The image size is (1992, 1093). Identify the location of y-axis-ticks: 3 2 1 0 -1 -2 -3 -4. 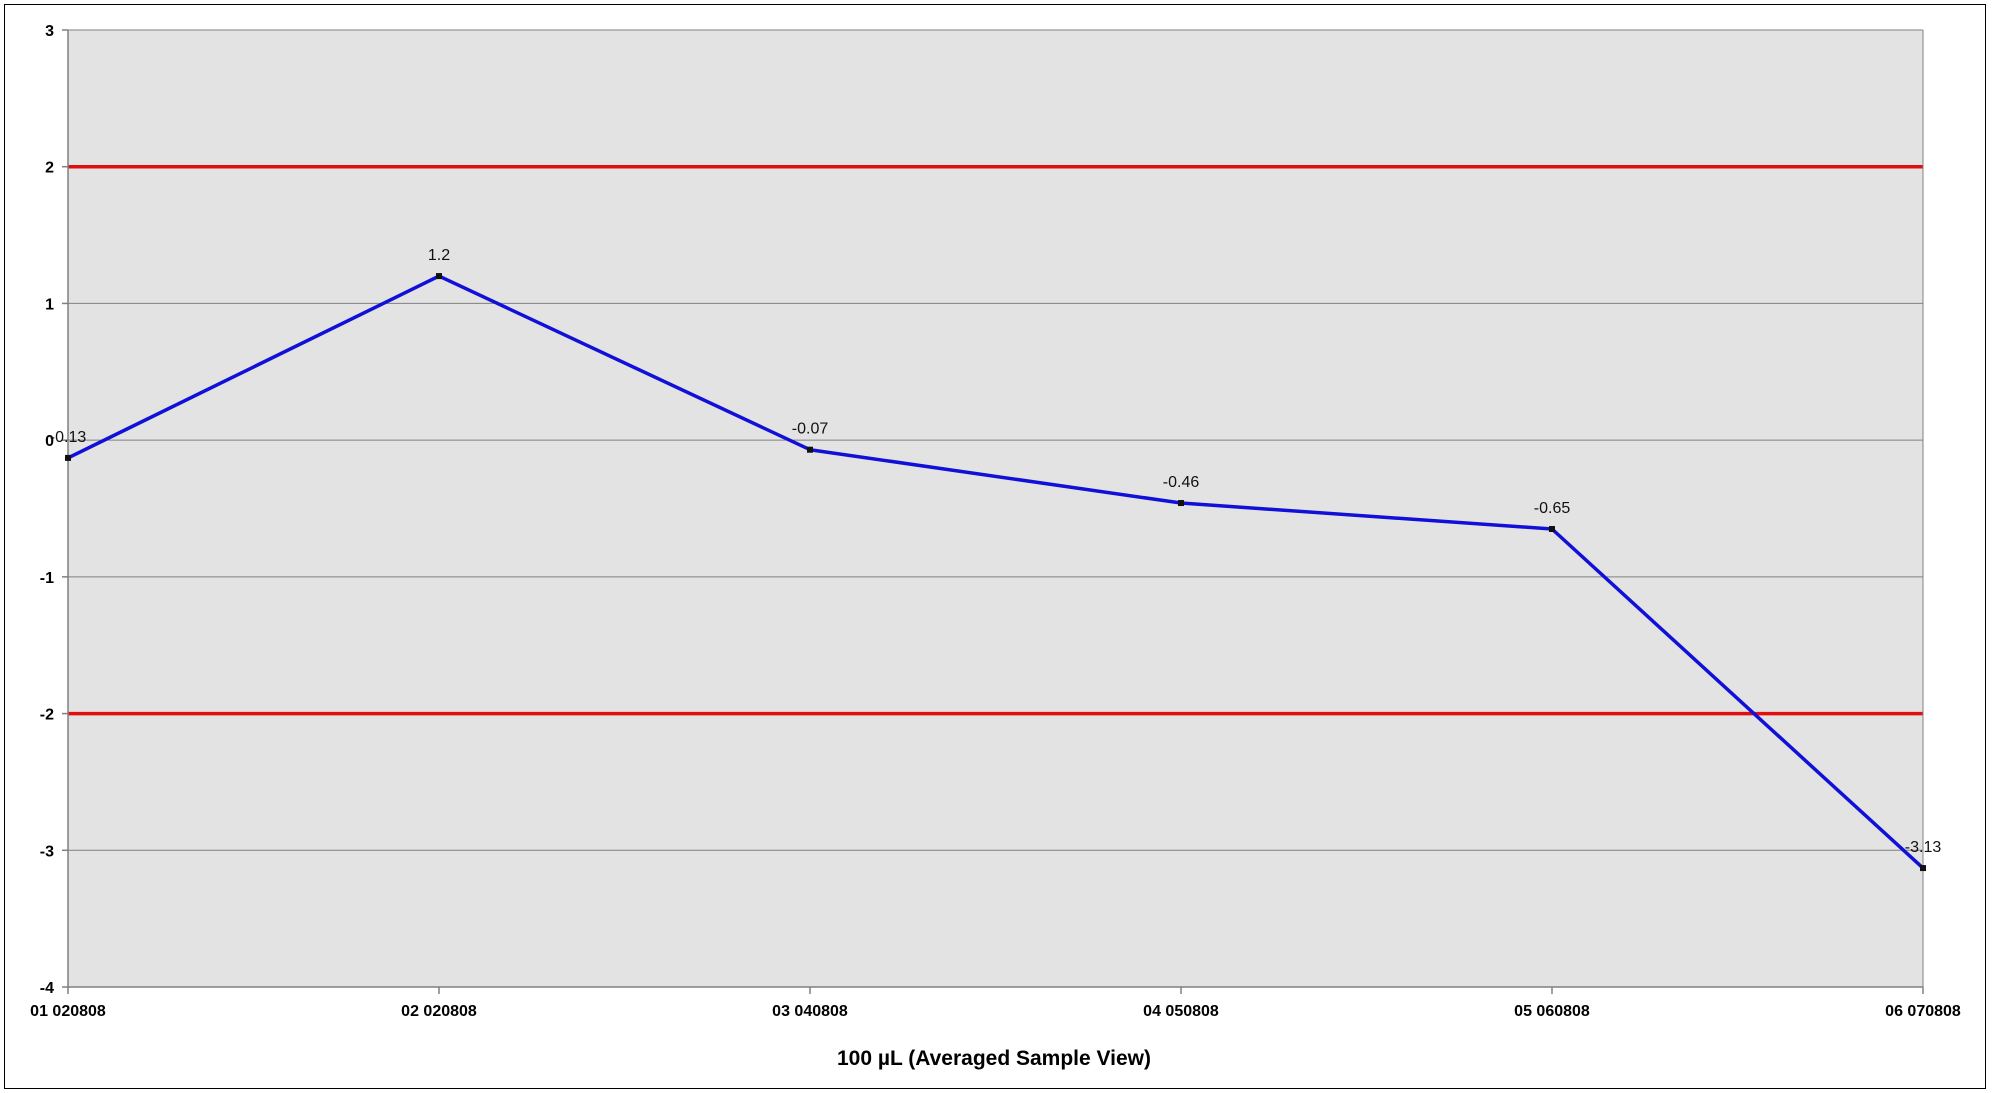
(54, 510).